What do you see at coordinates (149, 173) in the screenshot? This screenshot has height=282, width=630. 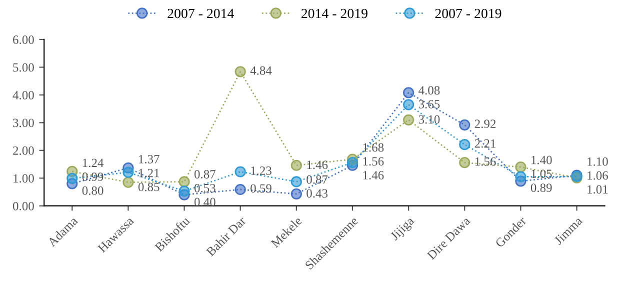 I see `data-label: 1.21` at bounding box center [149, 173].